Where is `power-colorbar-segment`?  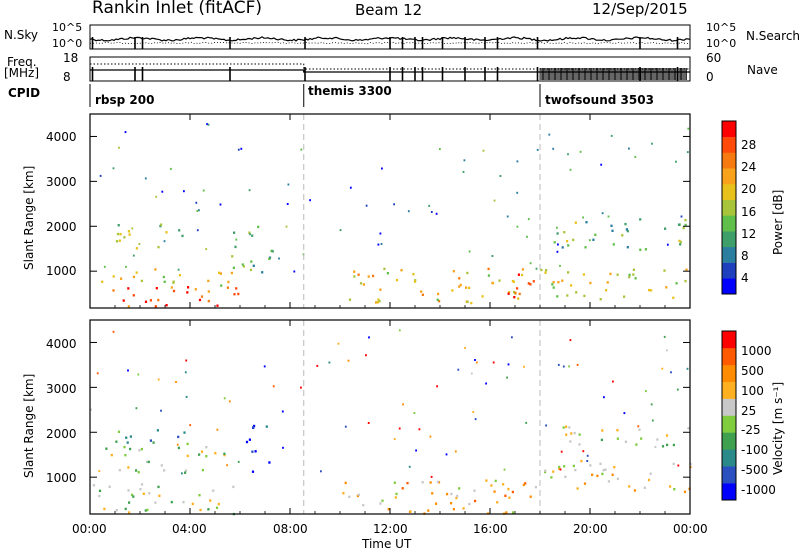
power-colorbar-segment is located at coordinates (729, 270).